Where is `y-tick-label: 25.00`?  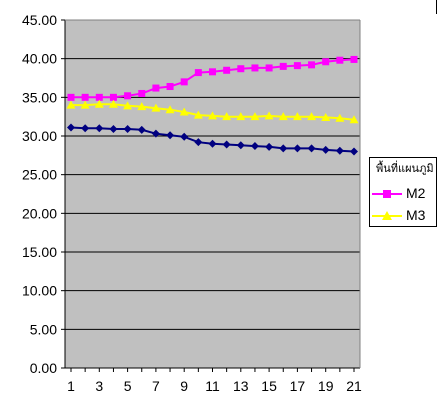
y-tick-label: 25.00 is located at coordinates (39, 175).